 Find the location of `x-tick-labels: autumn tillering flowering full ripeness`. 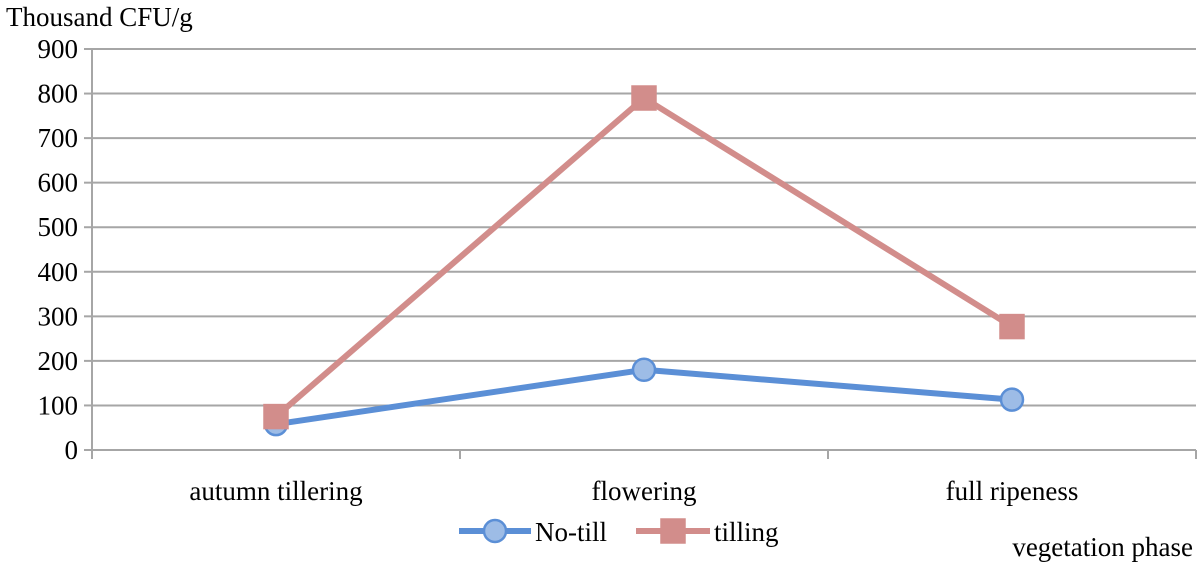

x-tick-labels: autumn tillering flowering full ripeness is located at coordinates (633, 491).